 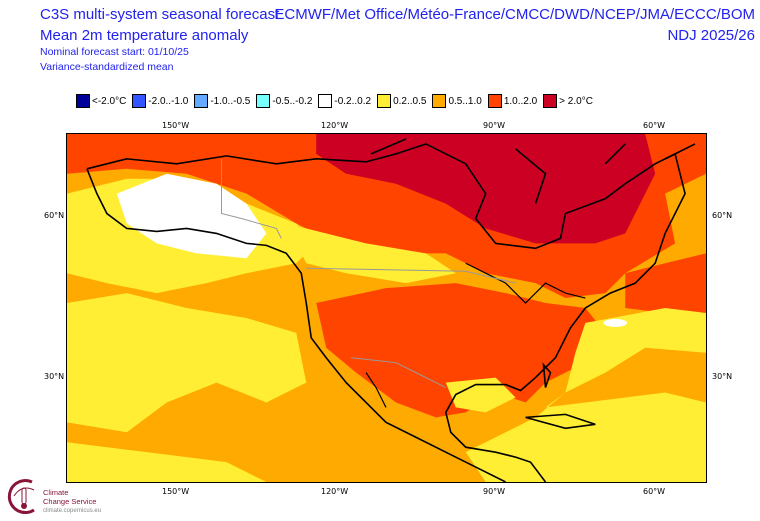 What do you see at coordinates (711, 35) in the screenshot?
I see `period-label: NDJ 2025/26` at bounding box center [711, 35].